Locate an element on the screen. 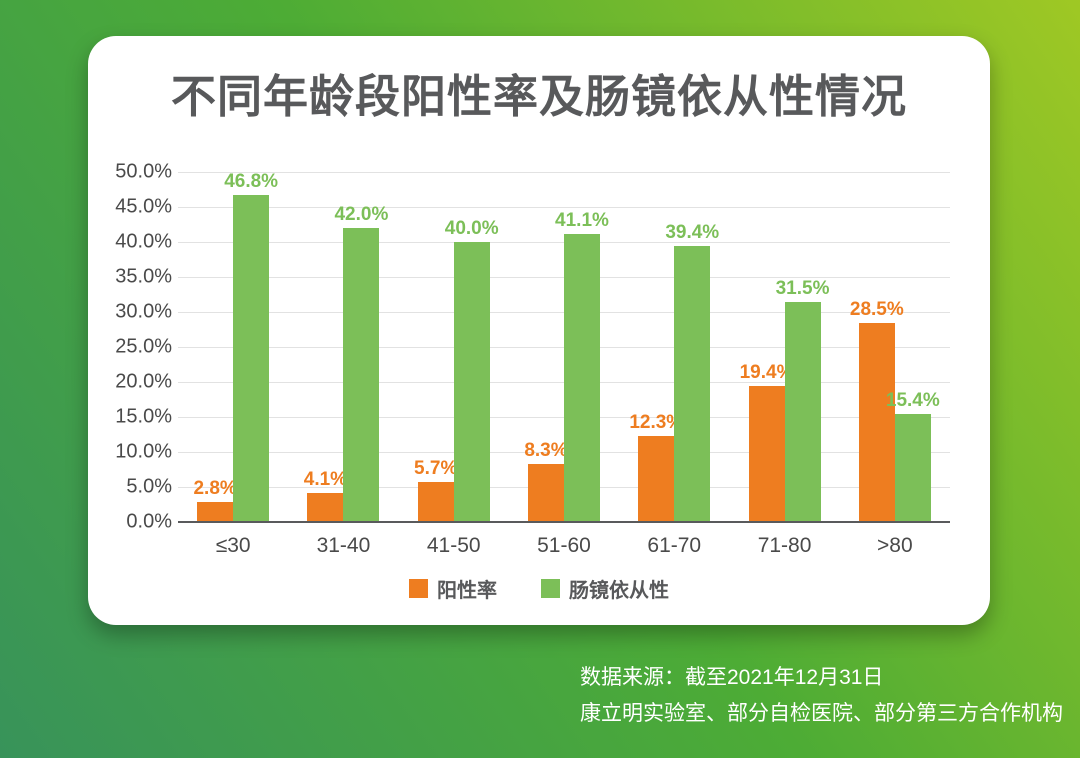 The height and width of the screenshot is (758, 1080). bar-value-label: 12.3% is located at coordinates (656, 422).